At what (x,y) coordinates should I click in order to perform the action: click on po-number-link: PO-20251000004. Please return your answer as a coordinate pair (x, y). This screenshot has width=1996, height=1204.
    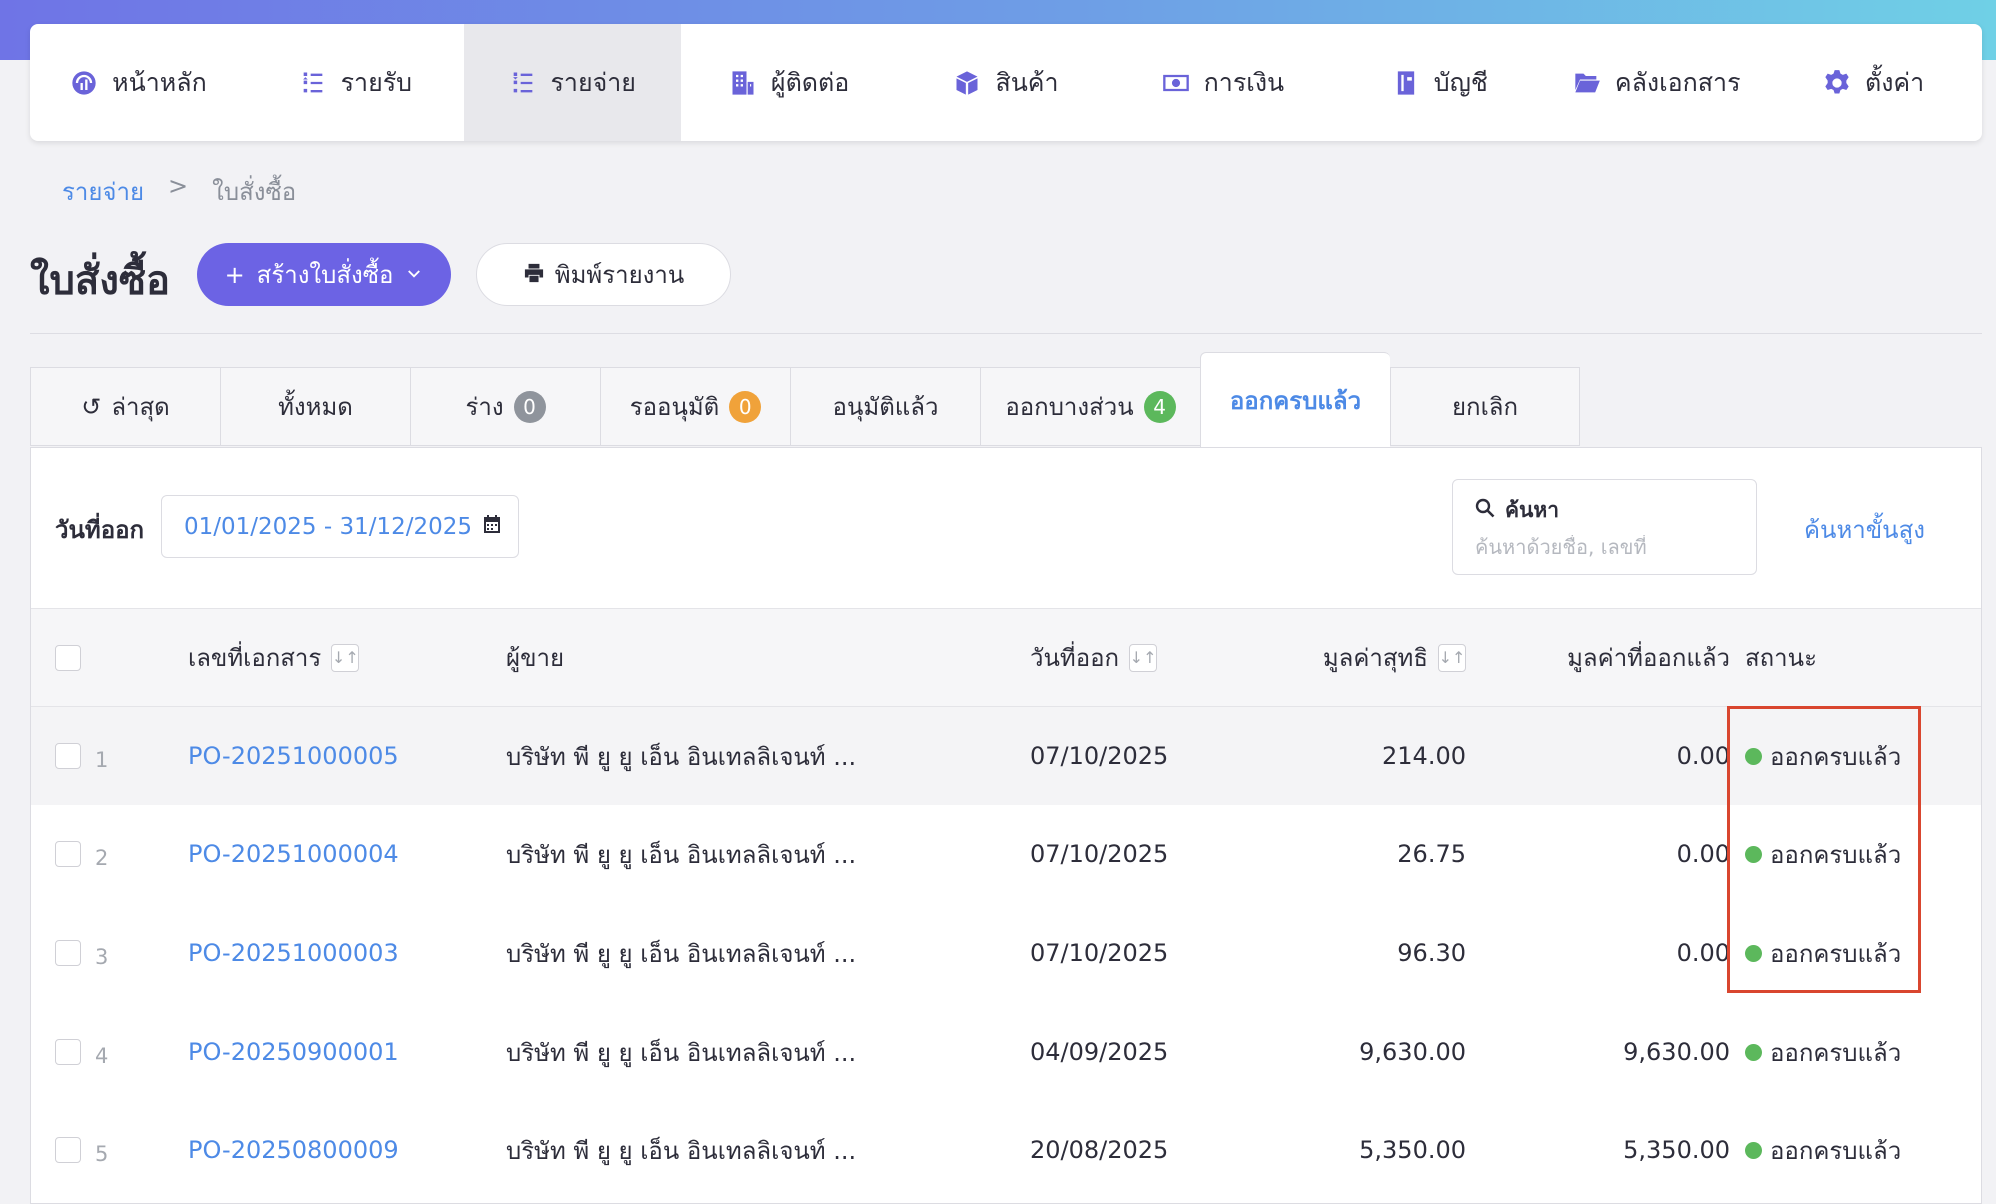
    Looking at the image, I should click on (293, 854).